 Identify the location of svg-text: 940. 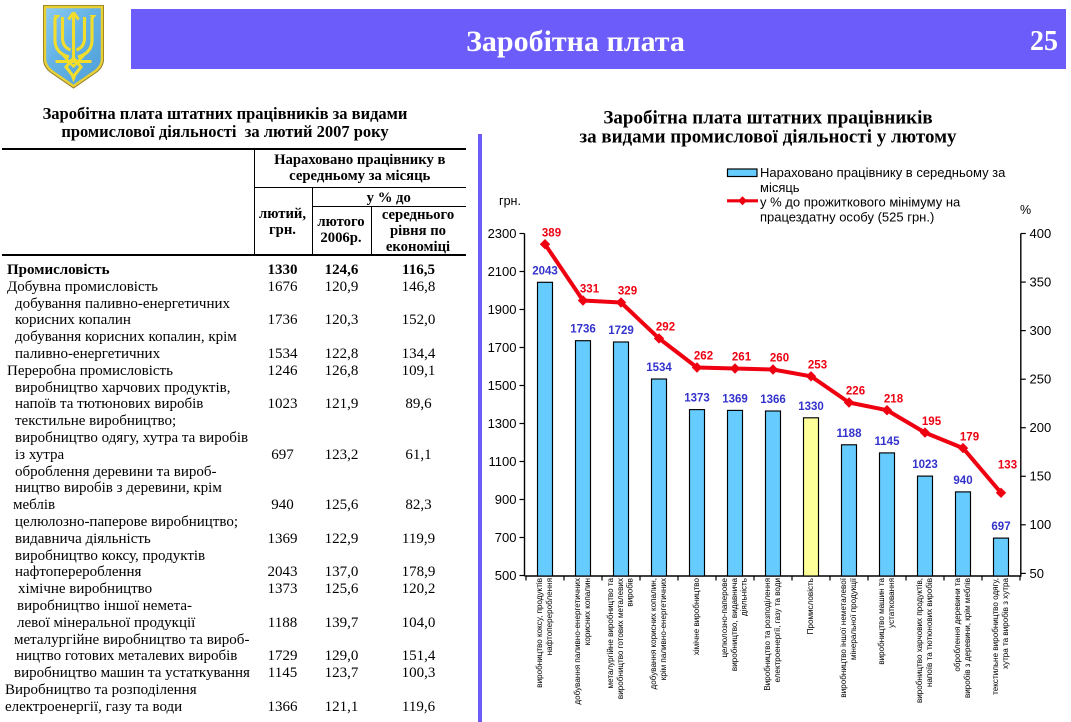
(962, 481).